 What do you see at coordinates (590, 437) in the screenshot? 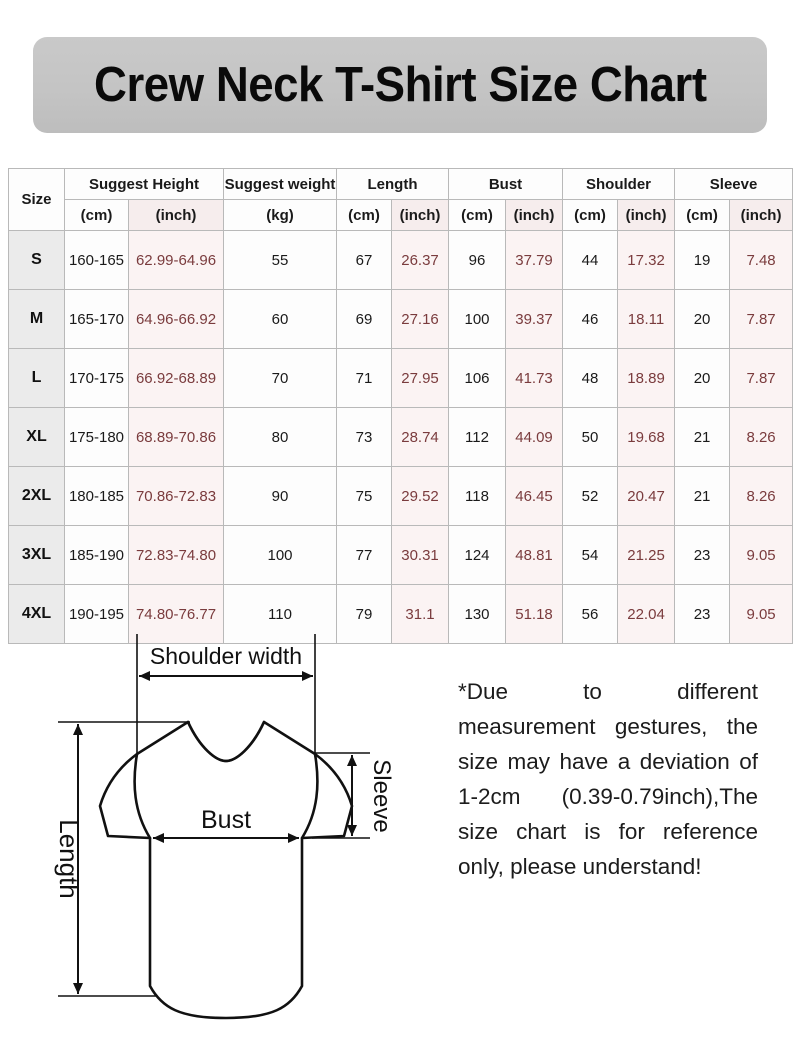
I see `cell-shoulder-cm: 50` at bounding box center [590, 437].